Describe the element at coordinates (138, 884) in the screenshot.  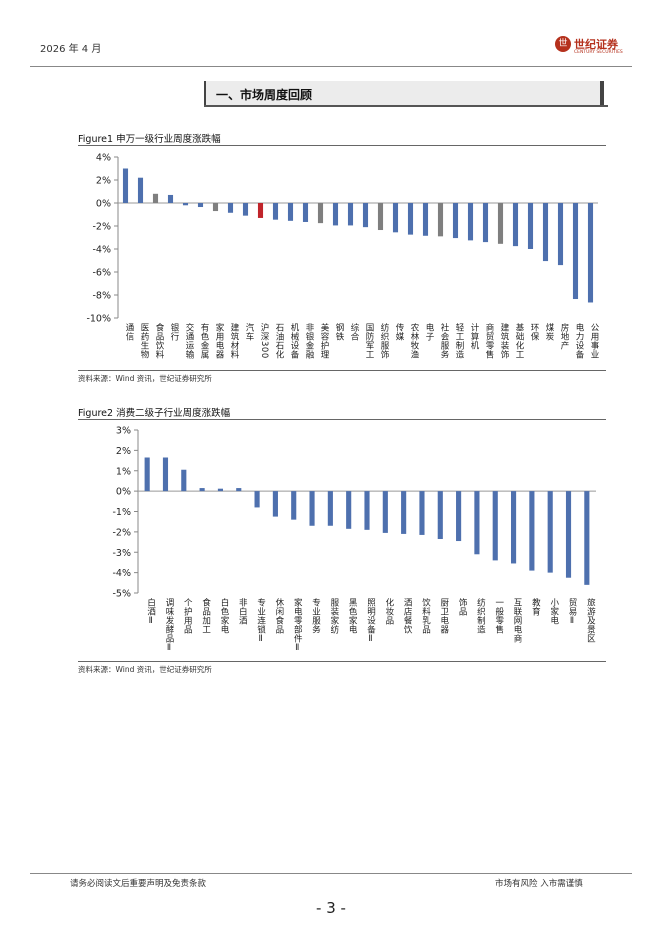
I see `footer-disclaimer: 请务必阅读文后重要声明及免责条款` at that location.